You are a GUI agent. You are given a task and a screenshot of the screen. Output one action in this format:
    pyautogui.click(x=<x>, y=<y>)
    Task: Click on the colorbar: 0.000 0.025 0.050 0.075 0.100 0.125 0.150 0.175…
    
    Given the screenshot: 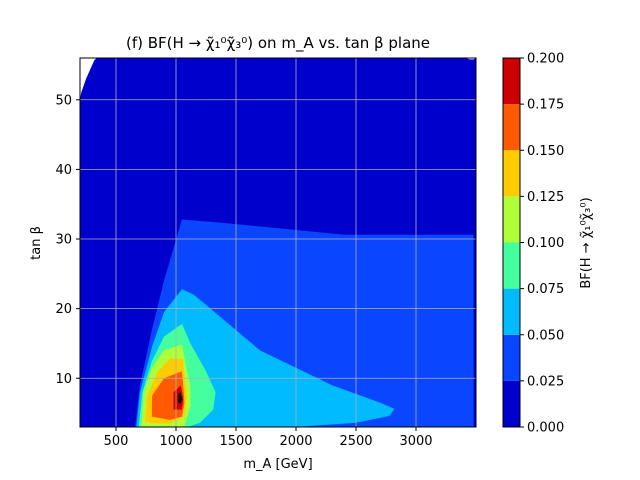 What is the action you would take?
    pyautogui.click(x=548, y=244)
    